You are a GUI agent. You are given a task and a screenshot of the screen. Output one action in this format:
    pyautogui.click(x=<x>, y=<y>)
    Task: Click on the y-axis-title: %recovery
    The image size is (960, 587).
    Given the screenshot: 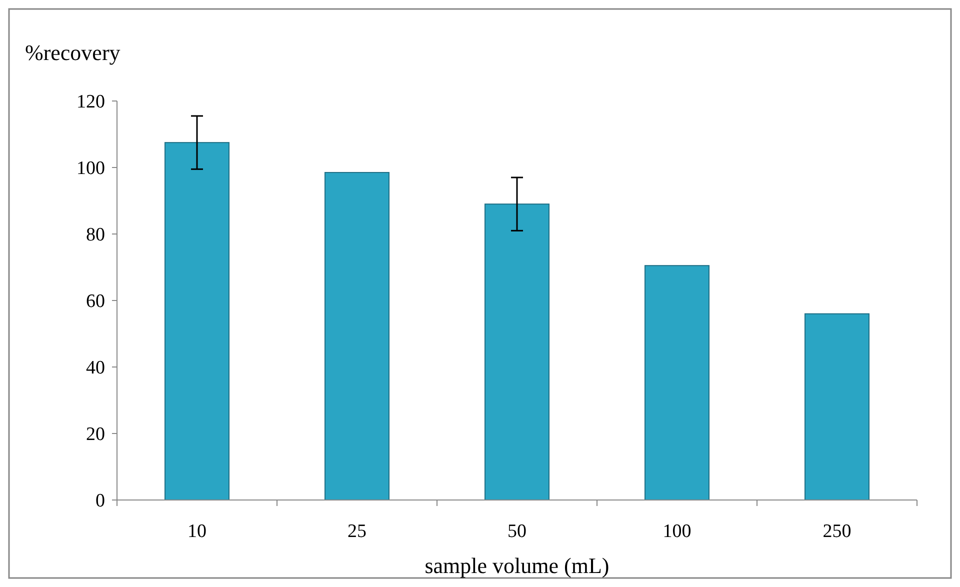 What is the action you would take?
    pyautogui.click(x=72, y=52)
    